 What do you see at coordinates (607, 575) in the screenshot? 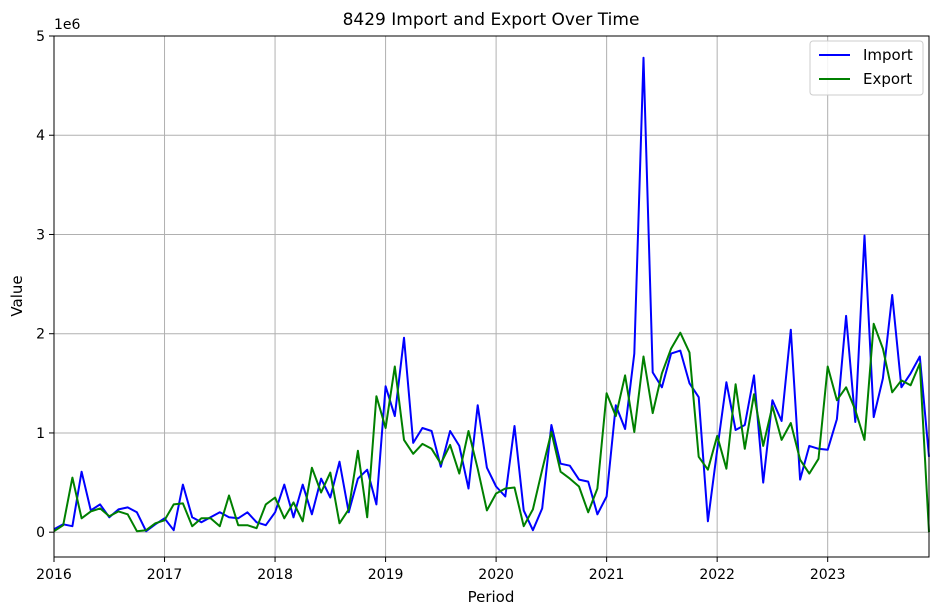
I see `x-tick-label: 2021` at bounding box center [607, 575].